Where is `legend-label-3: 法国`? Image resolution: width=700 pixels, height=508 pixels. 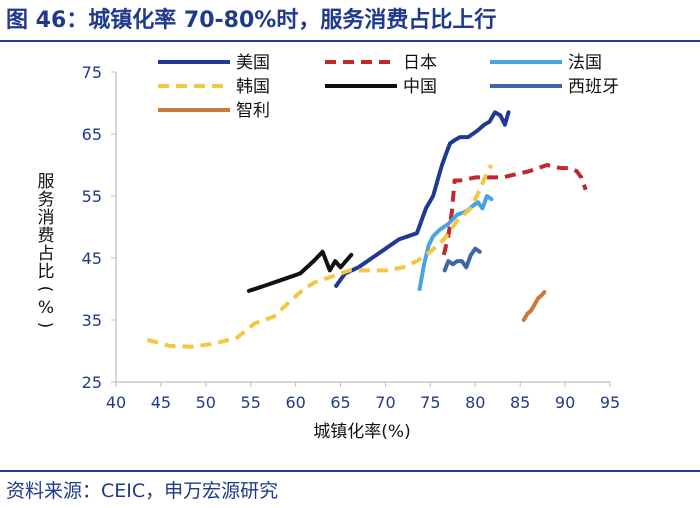 legend-label-3: 法国 is located at coordinates (585, 63).